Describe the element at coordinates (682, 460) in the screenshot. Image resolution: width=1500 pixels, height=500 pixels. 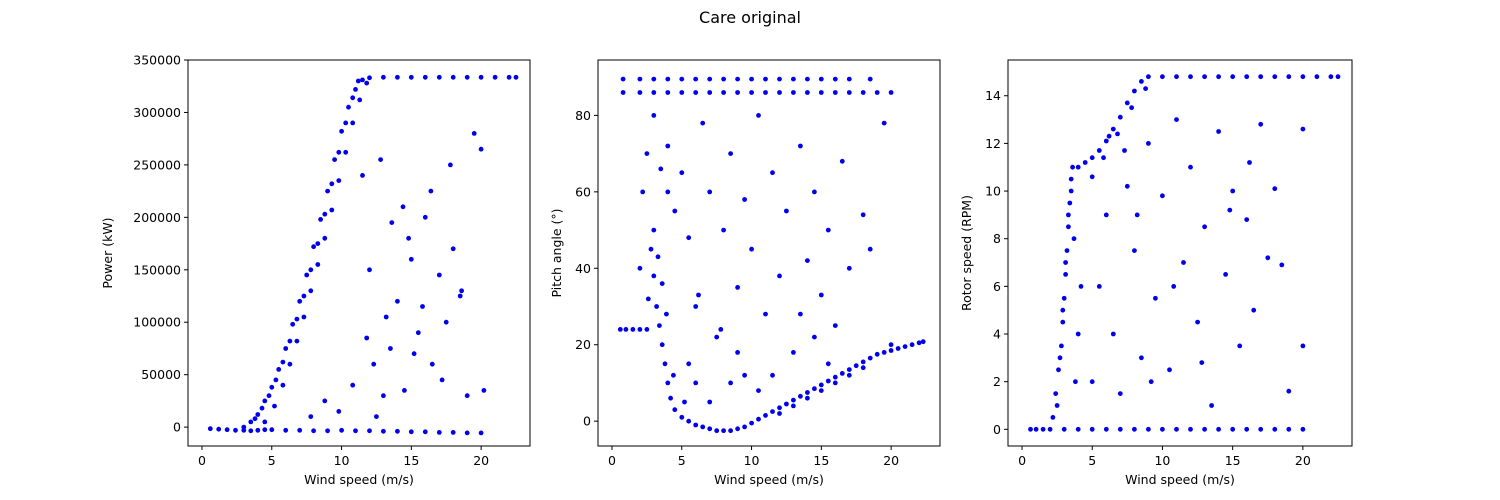
I see `x-tick-label: 5` at that location.